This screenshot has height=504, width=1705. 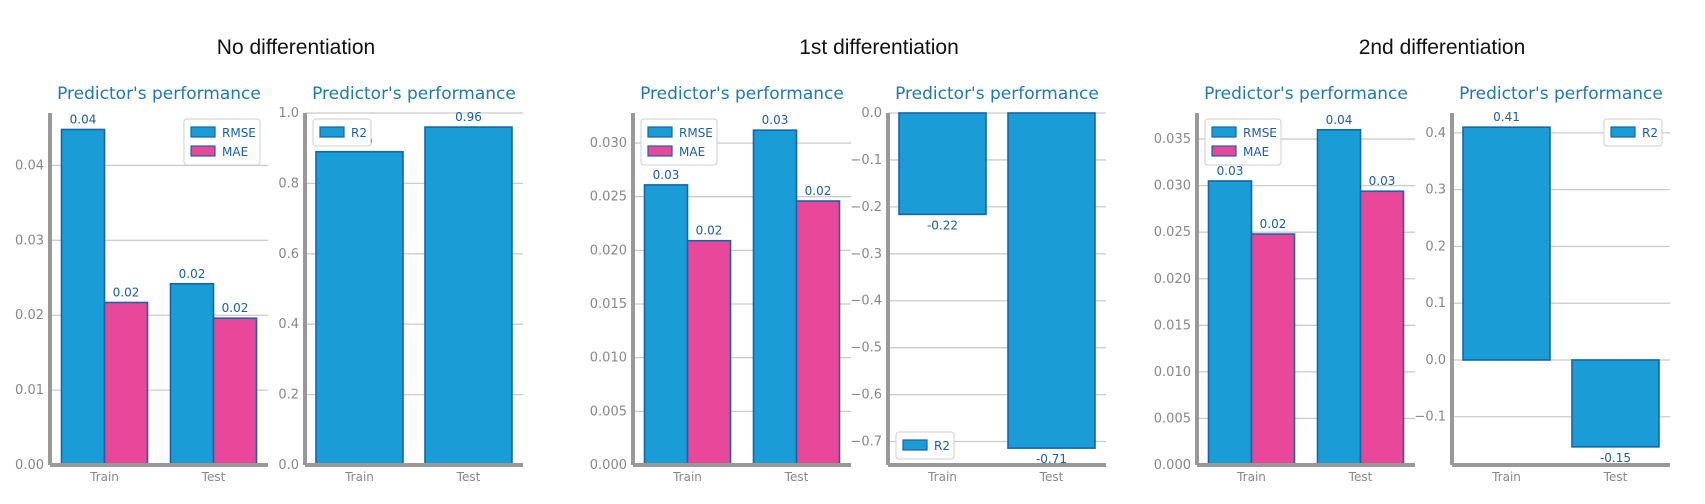 What do you see at coordinates (866, 442) in the screenshot?
I see `panel4-ytick-label: −0.7` at bounding box center [866, 442].